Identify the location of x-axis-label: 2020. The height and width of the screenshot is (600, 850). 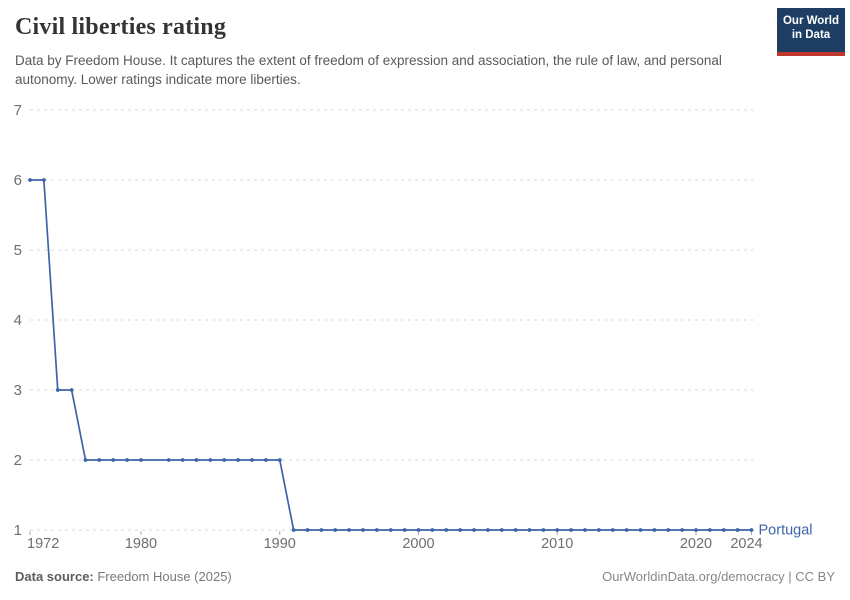
(696, 544).